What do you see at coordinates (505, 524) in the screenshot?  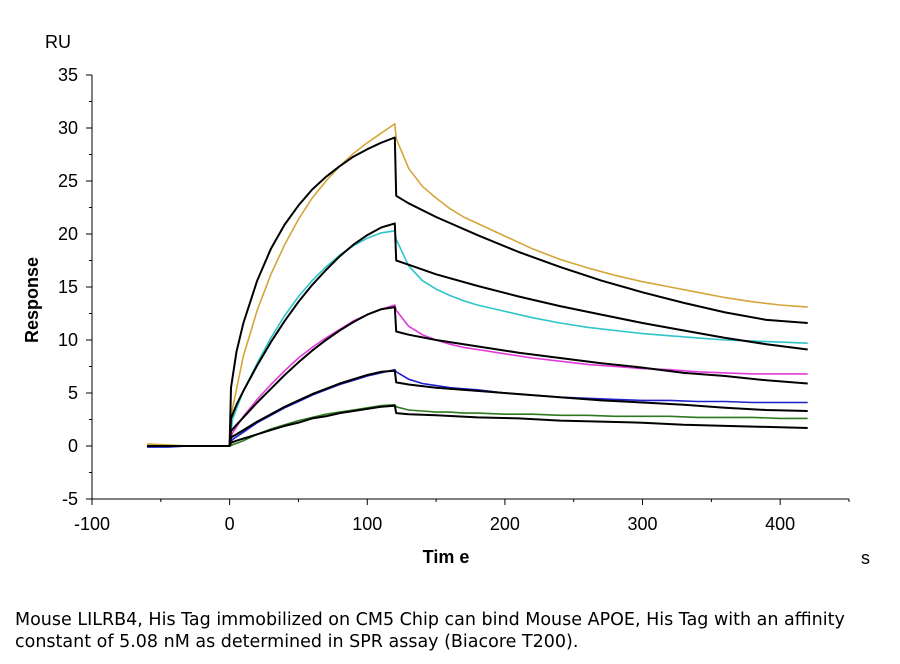 I see `x-tick-label: 200` at bounding box center [505, 524].